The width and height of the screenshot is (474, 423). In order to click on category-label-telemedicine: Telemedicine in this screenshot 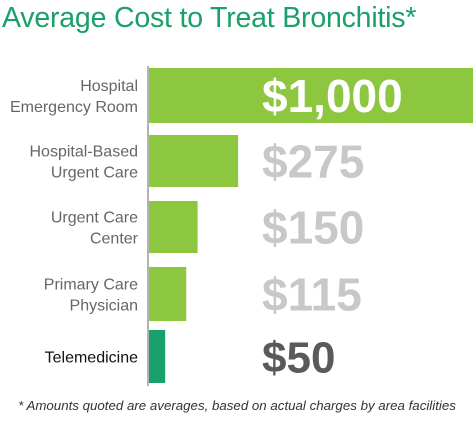, I will do `click(91, 358)`.